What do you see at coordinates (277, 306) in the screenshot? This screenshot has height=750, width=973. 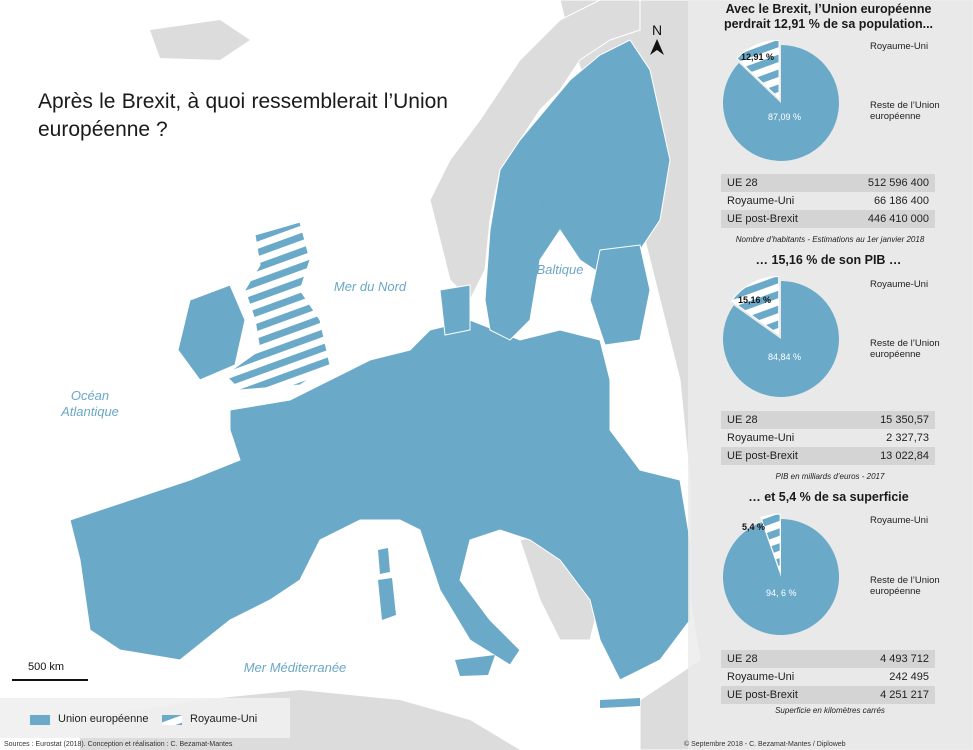 I see `united-kingdom` at bounding box center [277, 306].